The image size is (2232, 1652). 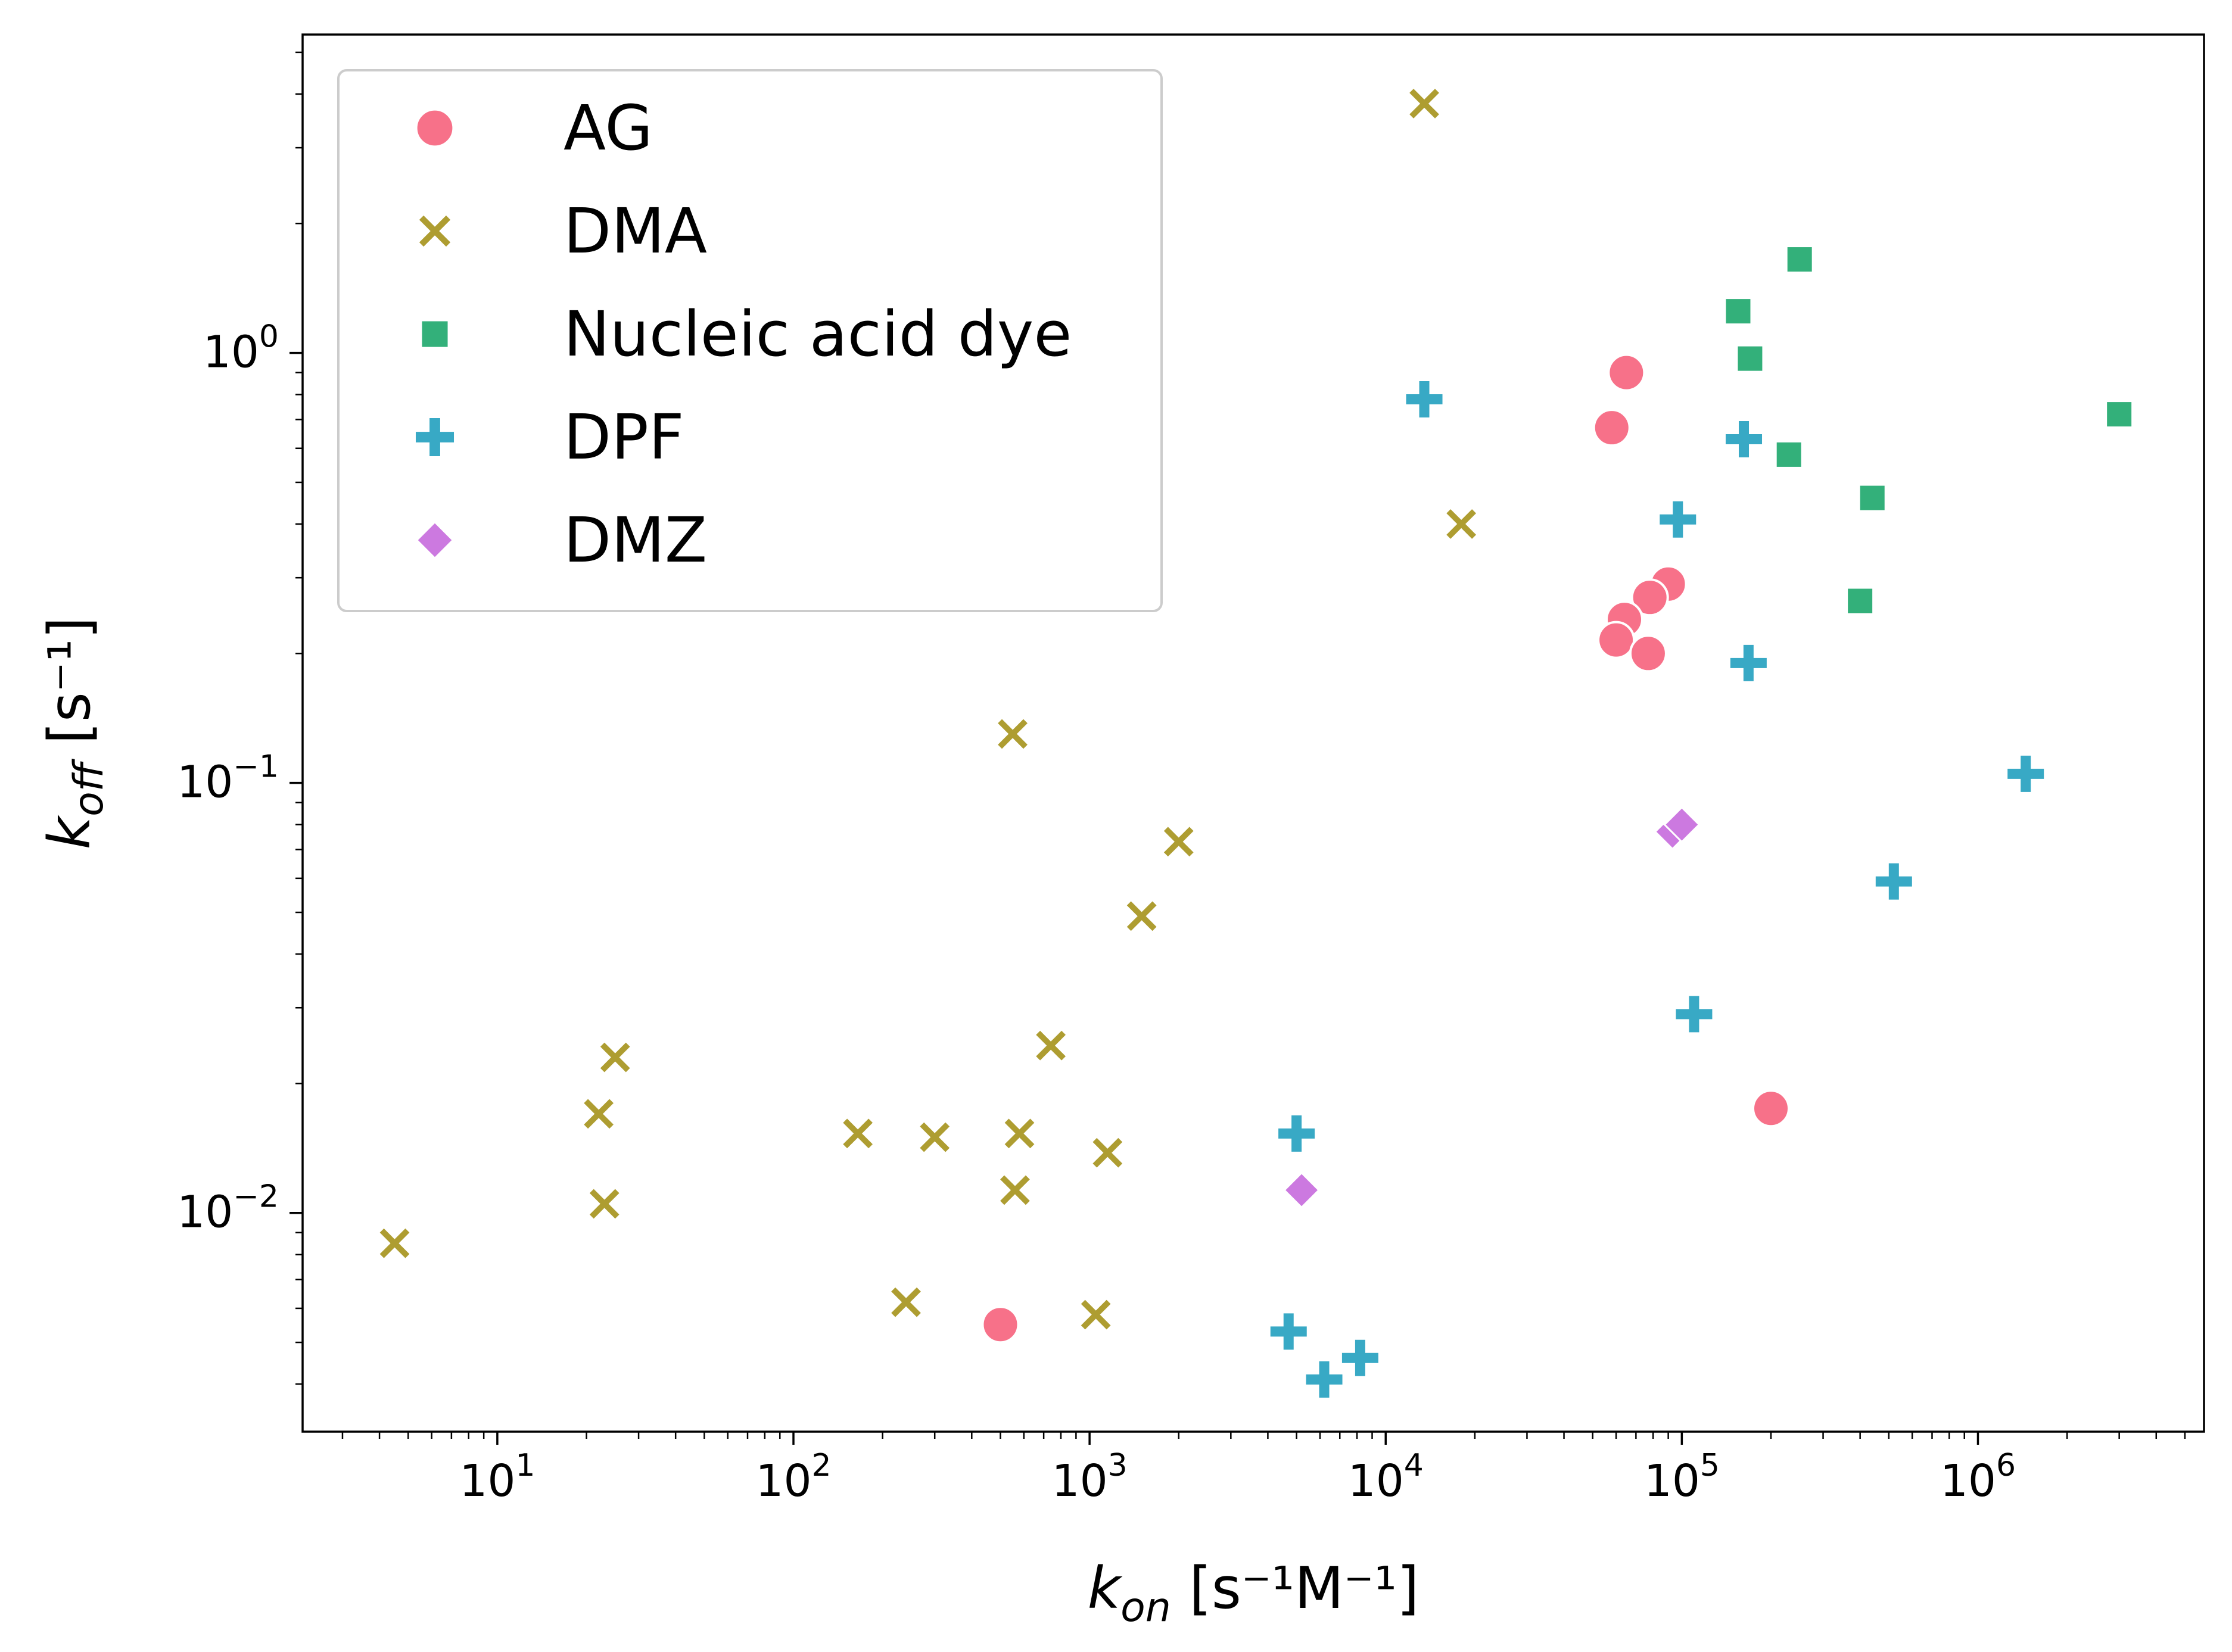 I want to click on x-tick-label: 10⁵, so click(x=1682, y=1477).